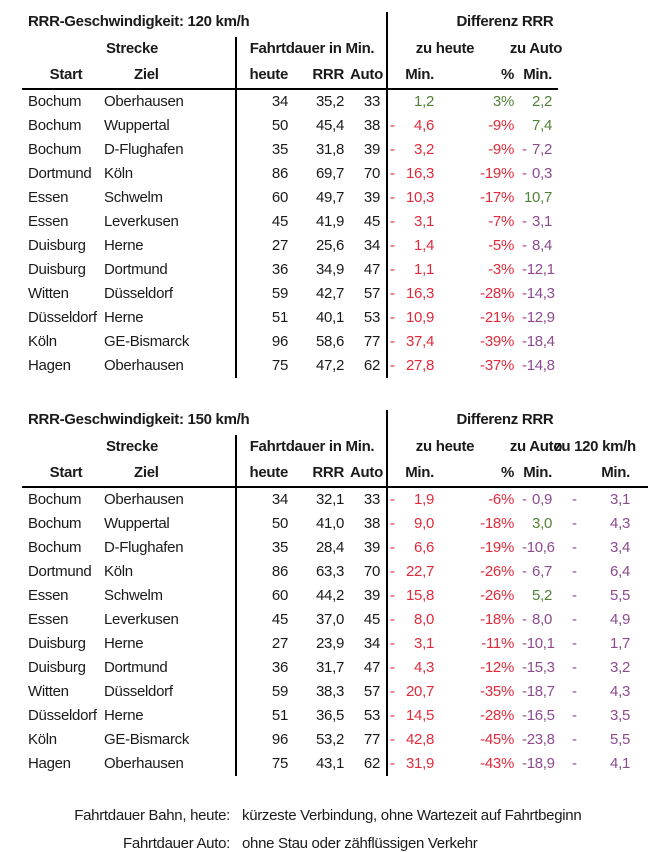  What do you see at coordinates (420, 197) in the screenshot?
I see `diff-value: 10,3` at bounding box center [420, 197].